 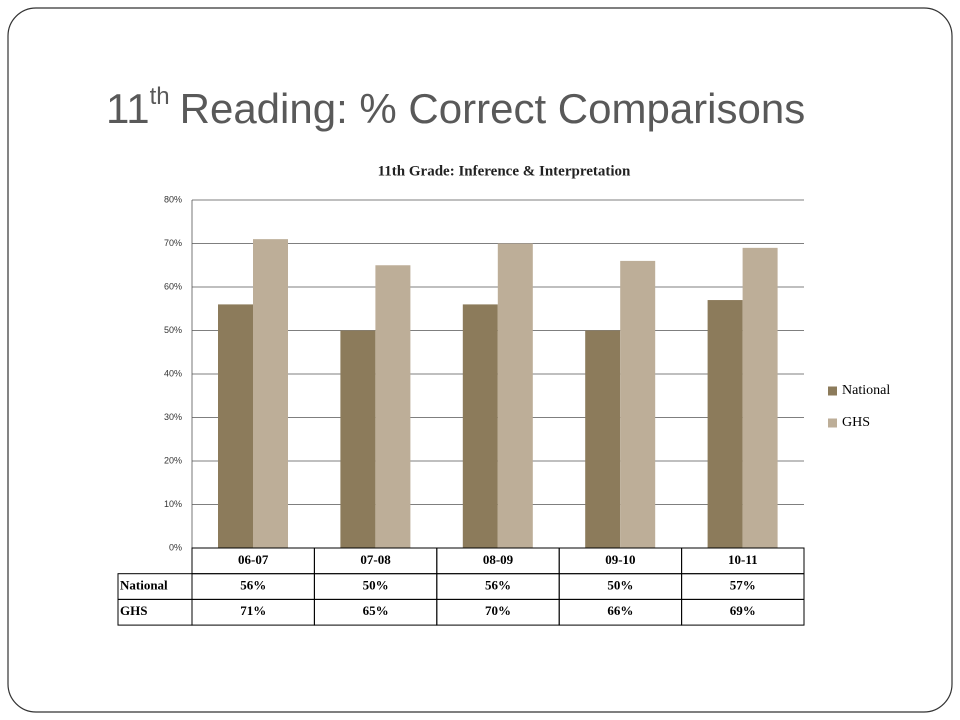 I want to click on legend-label: GHS, so click(x=856, y=422).